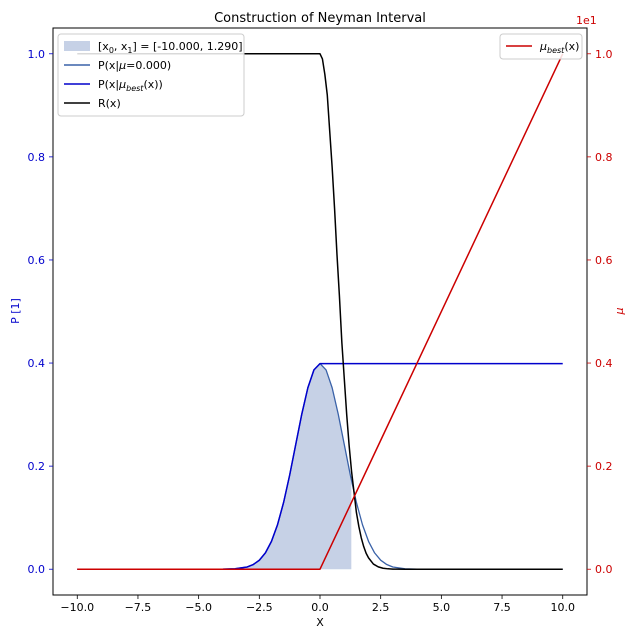 The width and height of the screenshot is (640, 640). Describe the element at coordinates (502, 607) in the screenshot. I see `x-tick-label: 7.5` at that location.